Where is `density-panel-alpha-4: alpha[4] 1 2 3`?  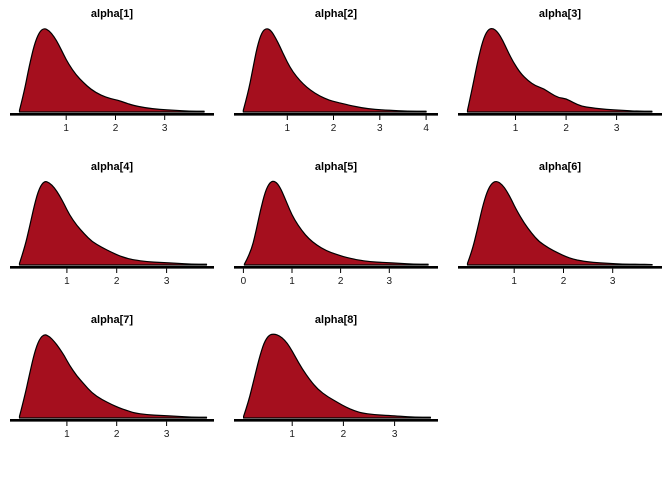 density-panel-alpha-4: alpha[4] 1 2 3 is located at coordinates (112, 223).